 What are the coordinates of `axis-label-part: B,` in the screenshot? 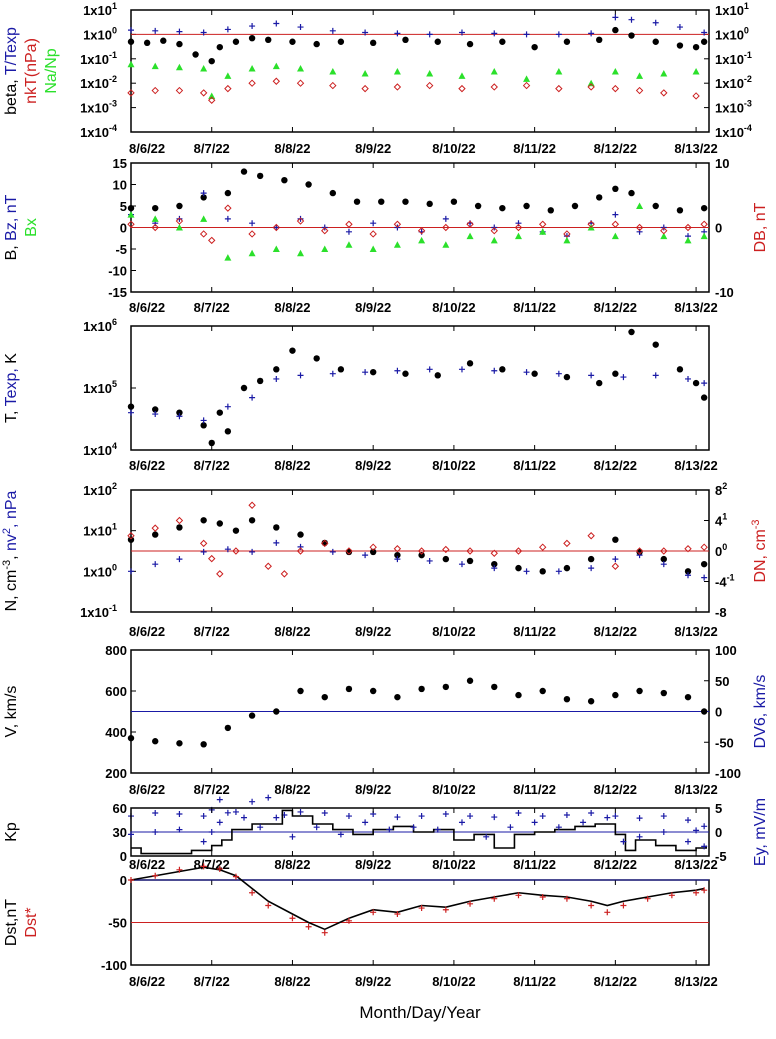 It's located at (11, 251).